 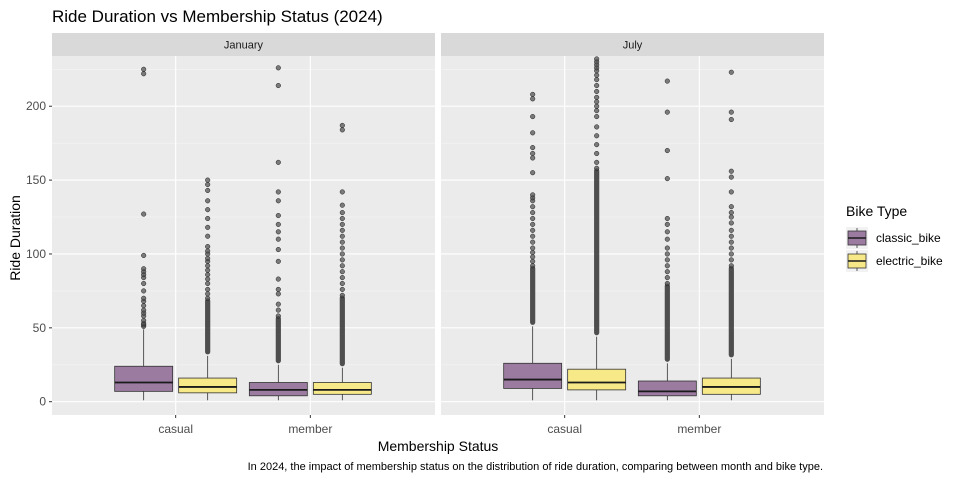 What do you see at coordinates (310, 429) in the screenshot?
I see `x-tick-label: member` at bounding box center [310, 429].